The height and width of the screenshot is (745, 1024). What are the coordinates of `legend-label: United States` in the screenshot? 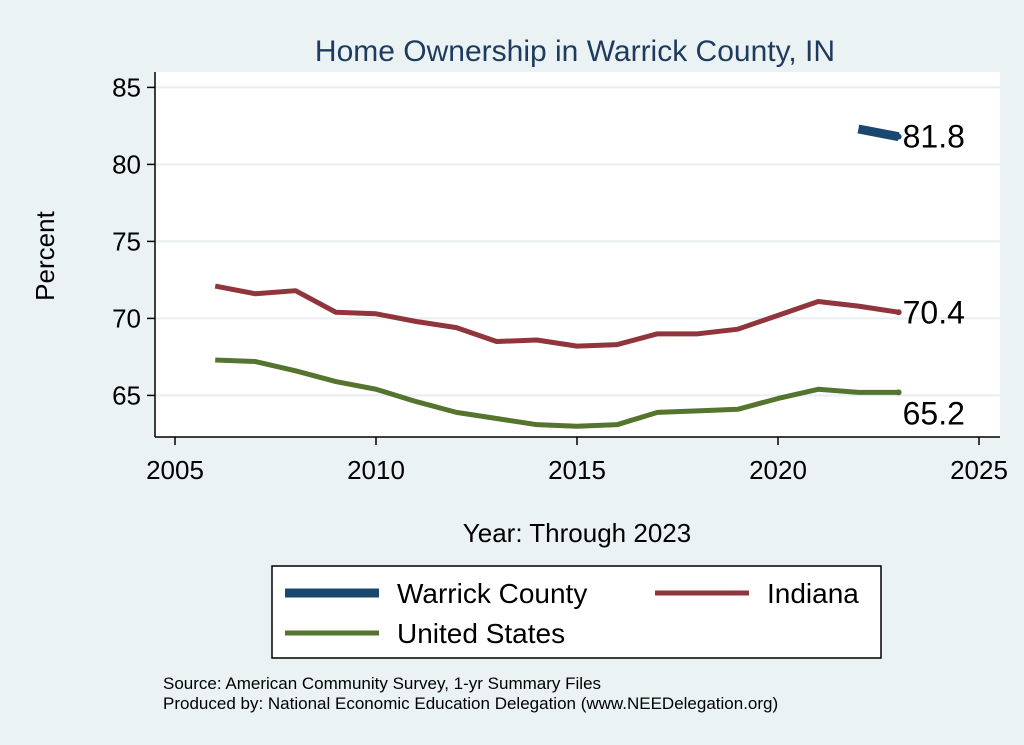 It's located at (481, 633).